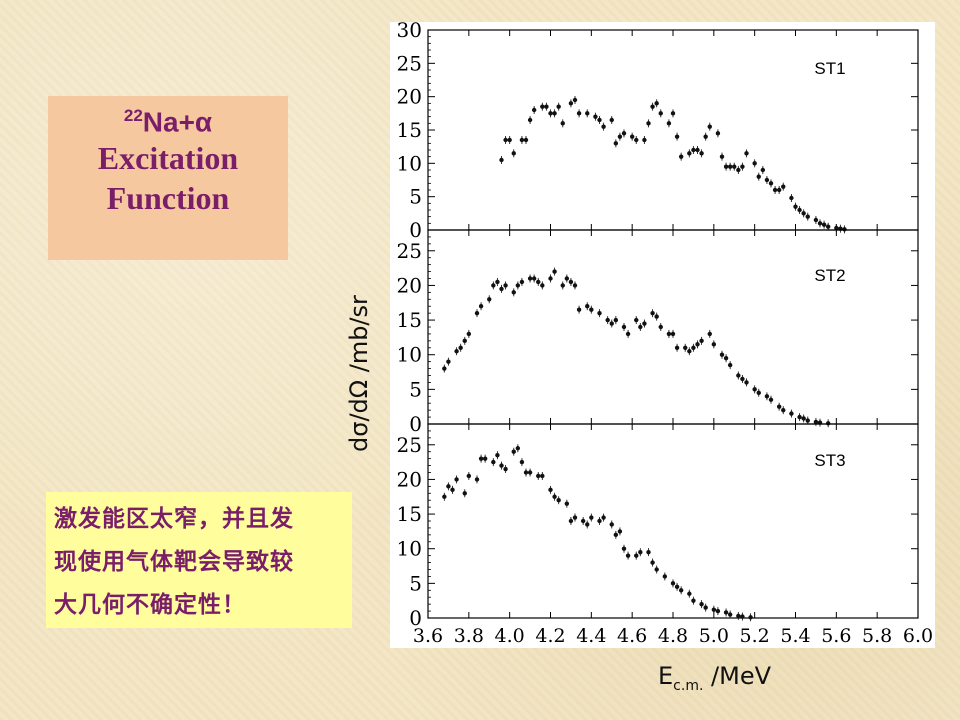 The height and width of the screenshot is (720, 960). I want to click on title-function: Function, so click(168, 198).